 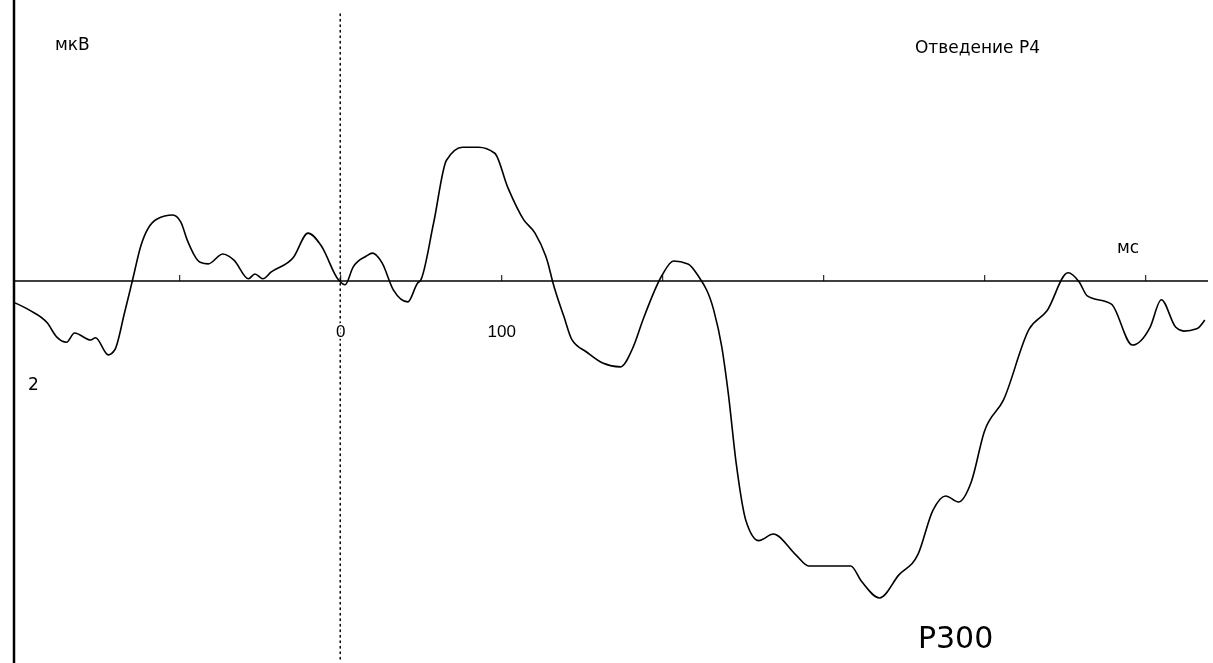 What do you see at coordinates (955, 637) in the screenshot?
I see `annotation: P300` at bounding box center [955, 637].